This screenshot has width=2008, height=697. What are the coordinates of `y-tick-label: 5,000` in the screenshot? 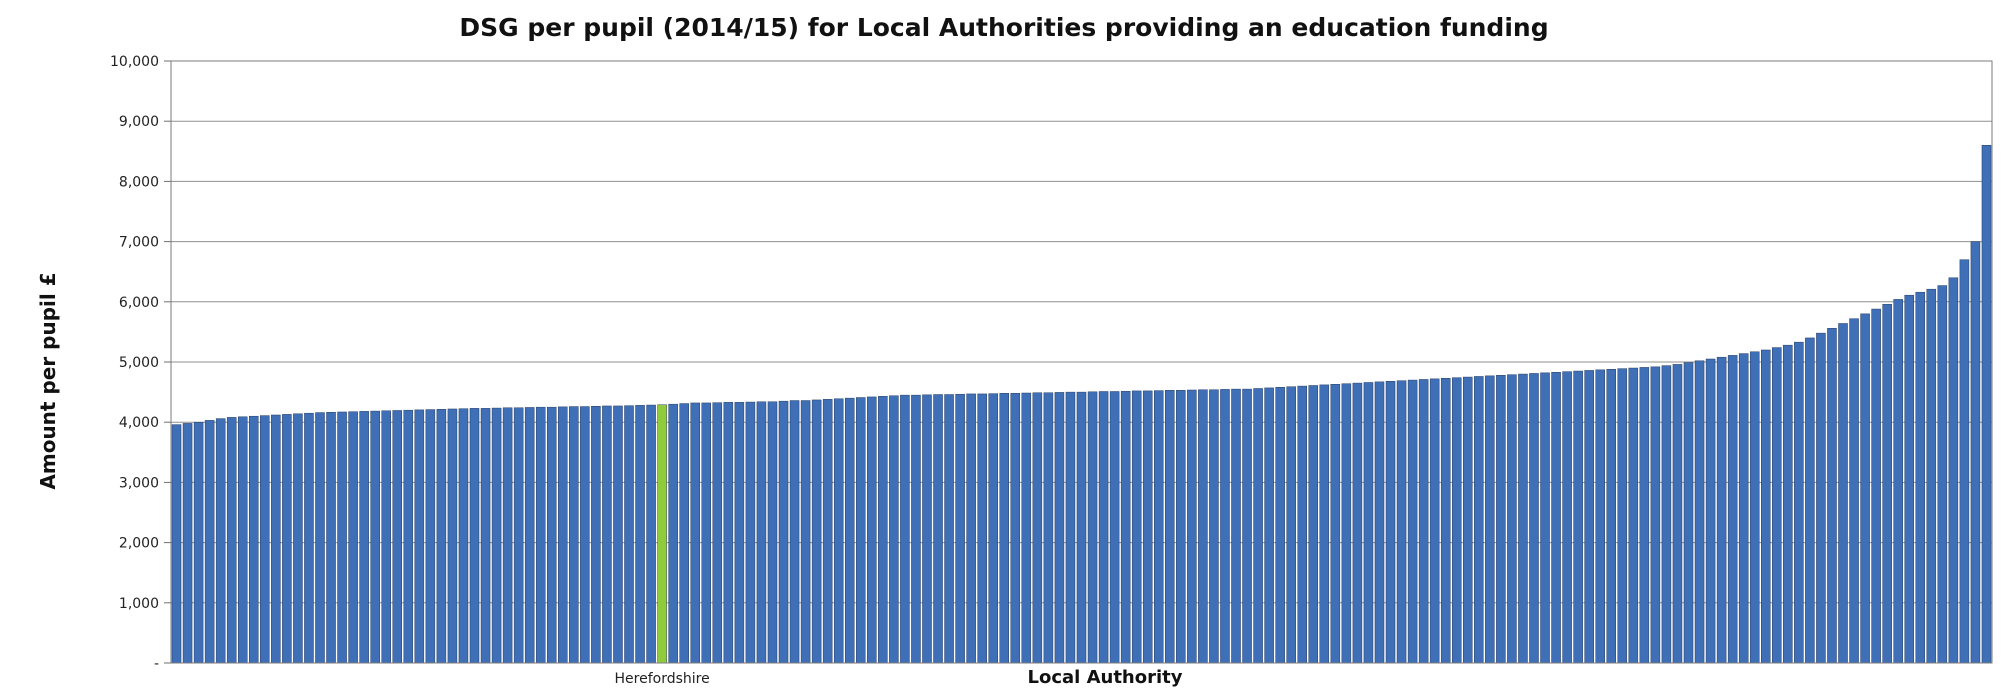 It's located at (139, 363).